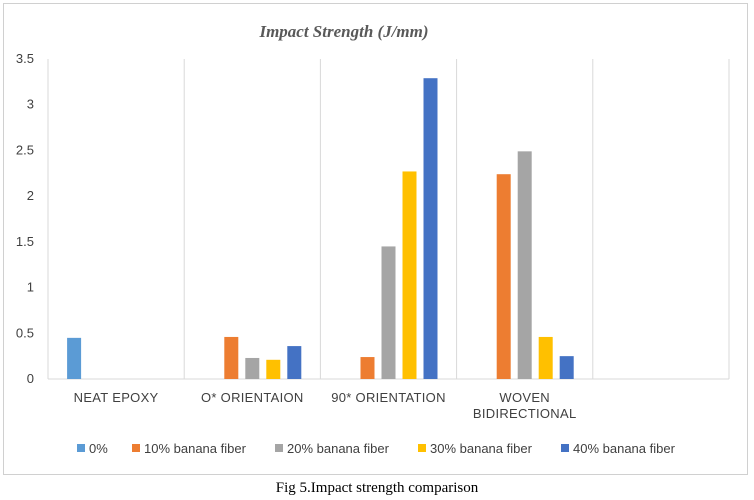 This screenshot has width=754, height=500. Describe the element at coordinates (25, 149) in the screenshot. I see `y-tick-label: 2.5` at that location.